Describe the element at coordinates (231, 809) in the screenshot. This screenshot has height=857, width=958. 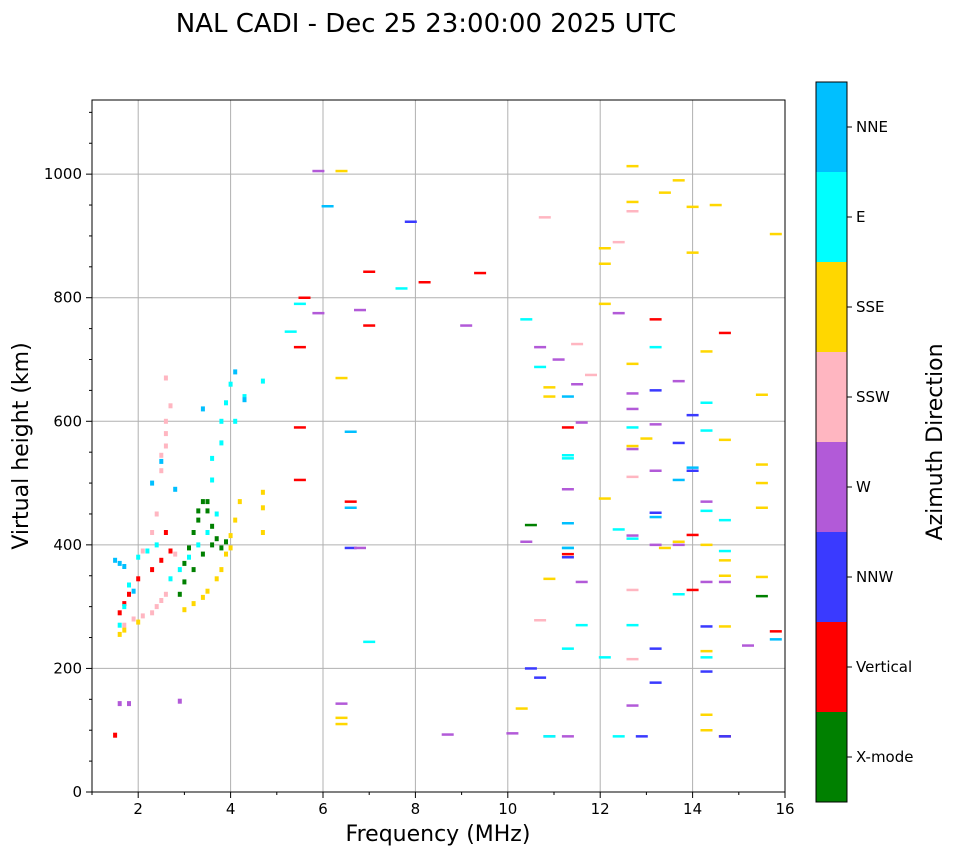
I see `x-tick-label: 4` at that location.